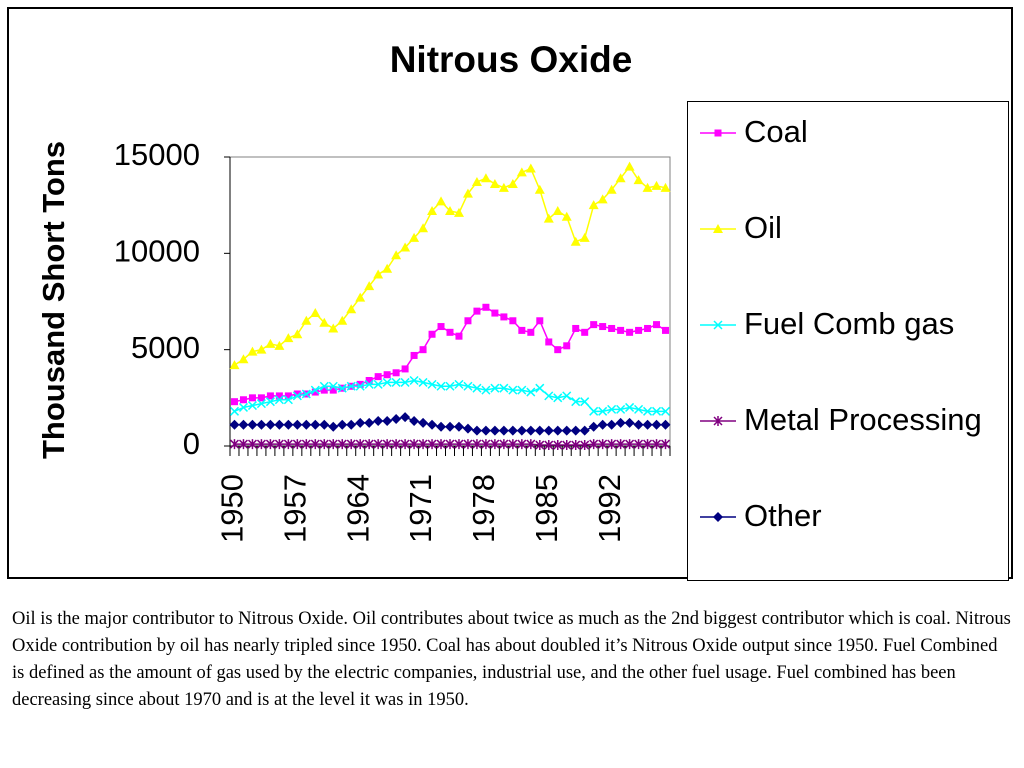 The width and height of the screenshot is (1024, 768). Describe the element at coordinates (420, 508) in the screenshot. I see `x-tick-label: 1971` at that location.